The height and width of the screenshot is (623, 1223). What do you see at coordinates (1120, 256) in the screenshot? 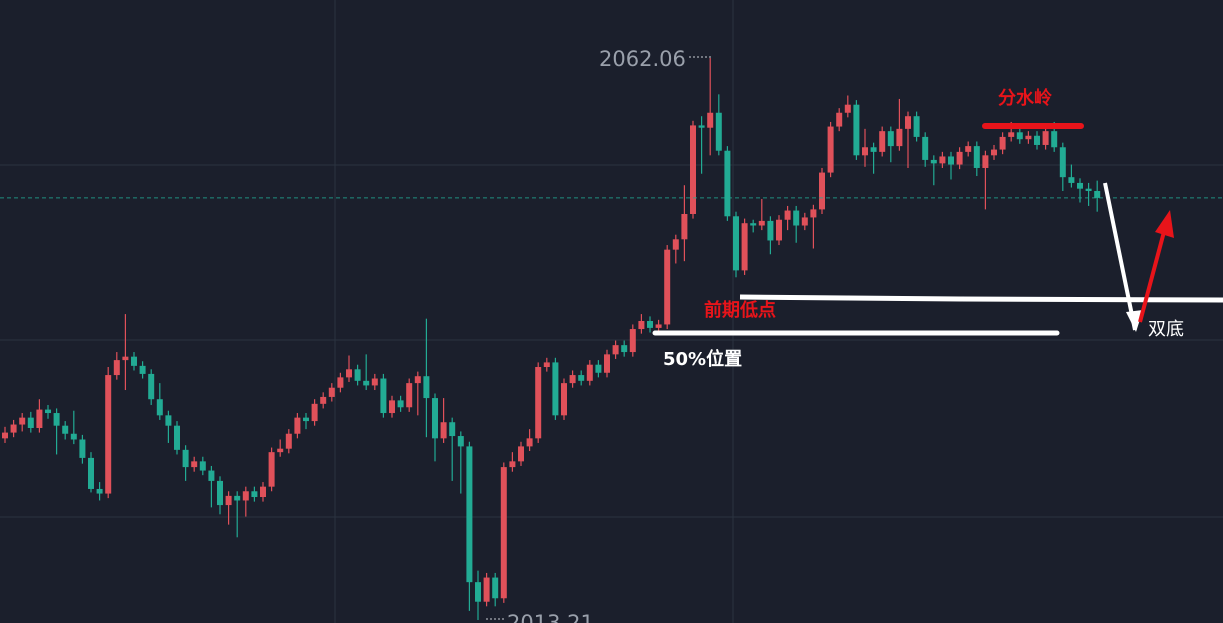
I see `down-arrow` at bounding box center [1120, 256].